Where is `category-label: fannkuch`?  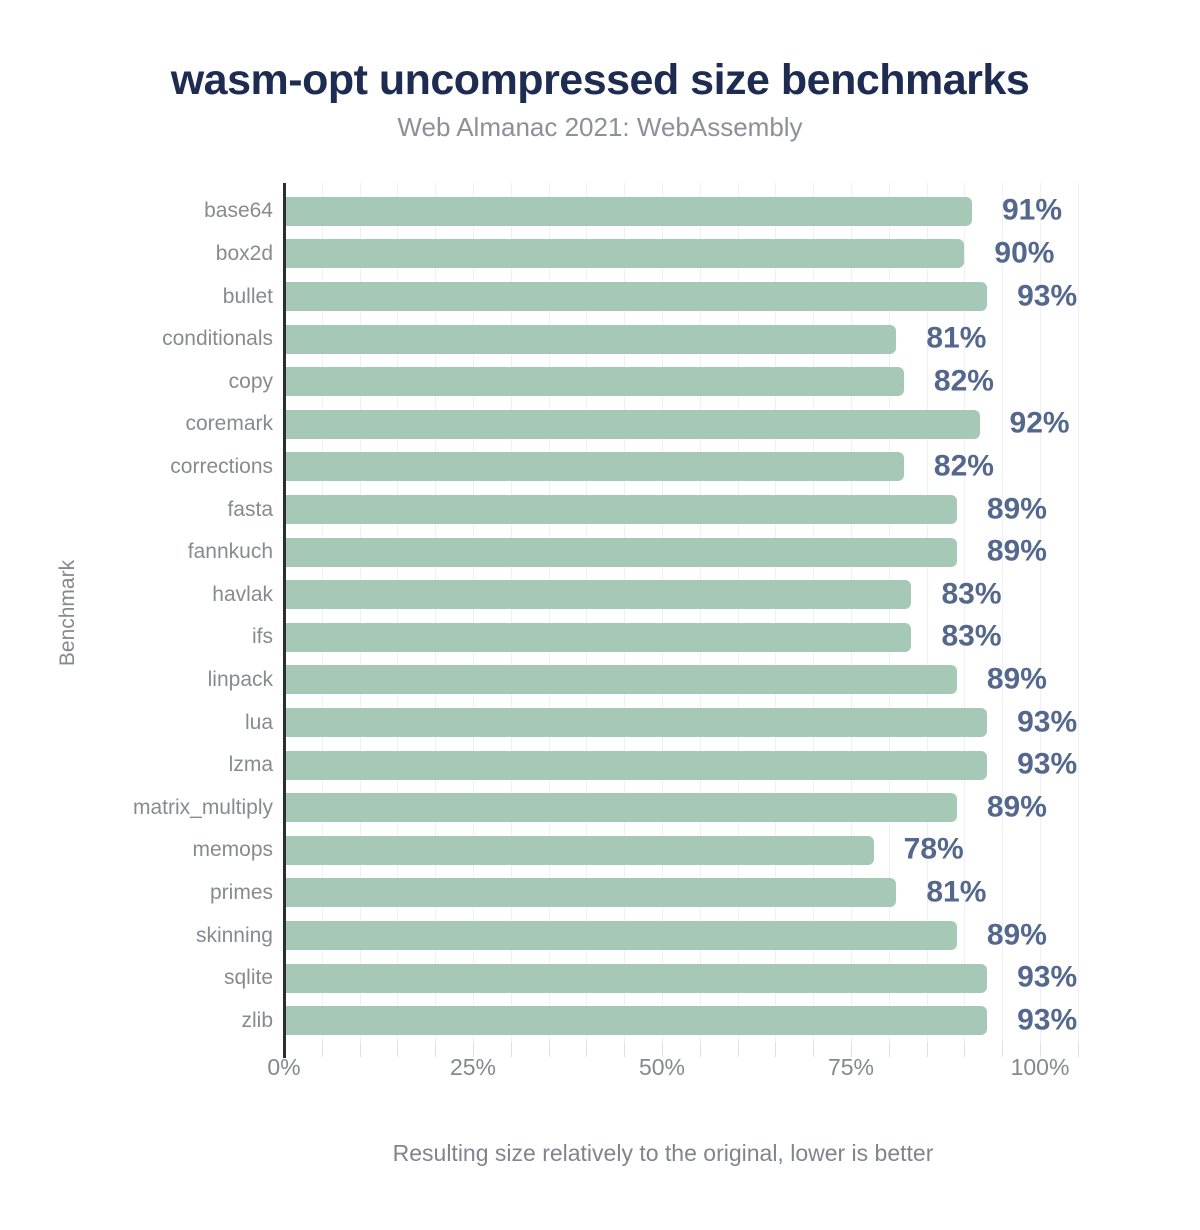 category-label: fannkuch is located at coordinates (230, 552).